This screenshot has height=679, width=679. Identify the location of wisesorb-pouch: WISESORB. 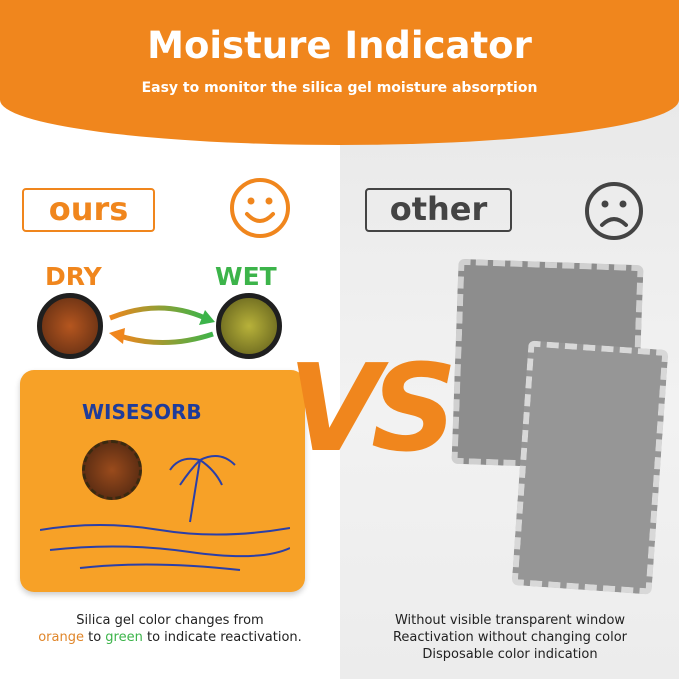
(162, 481).